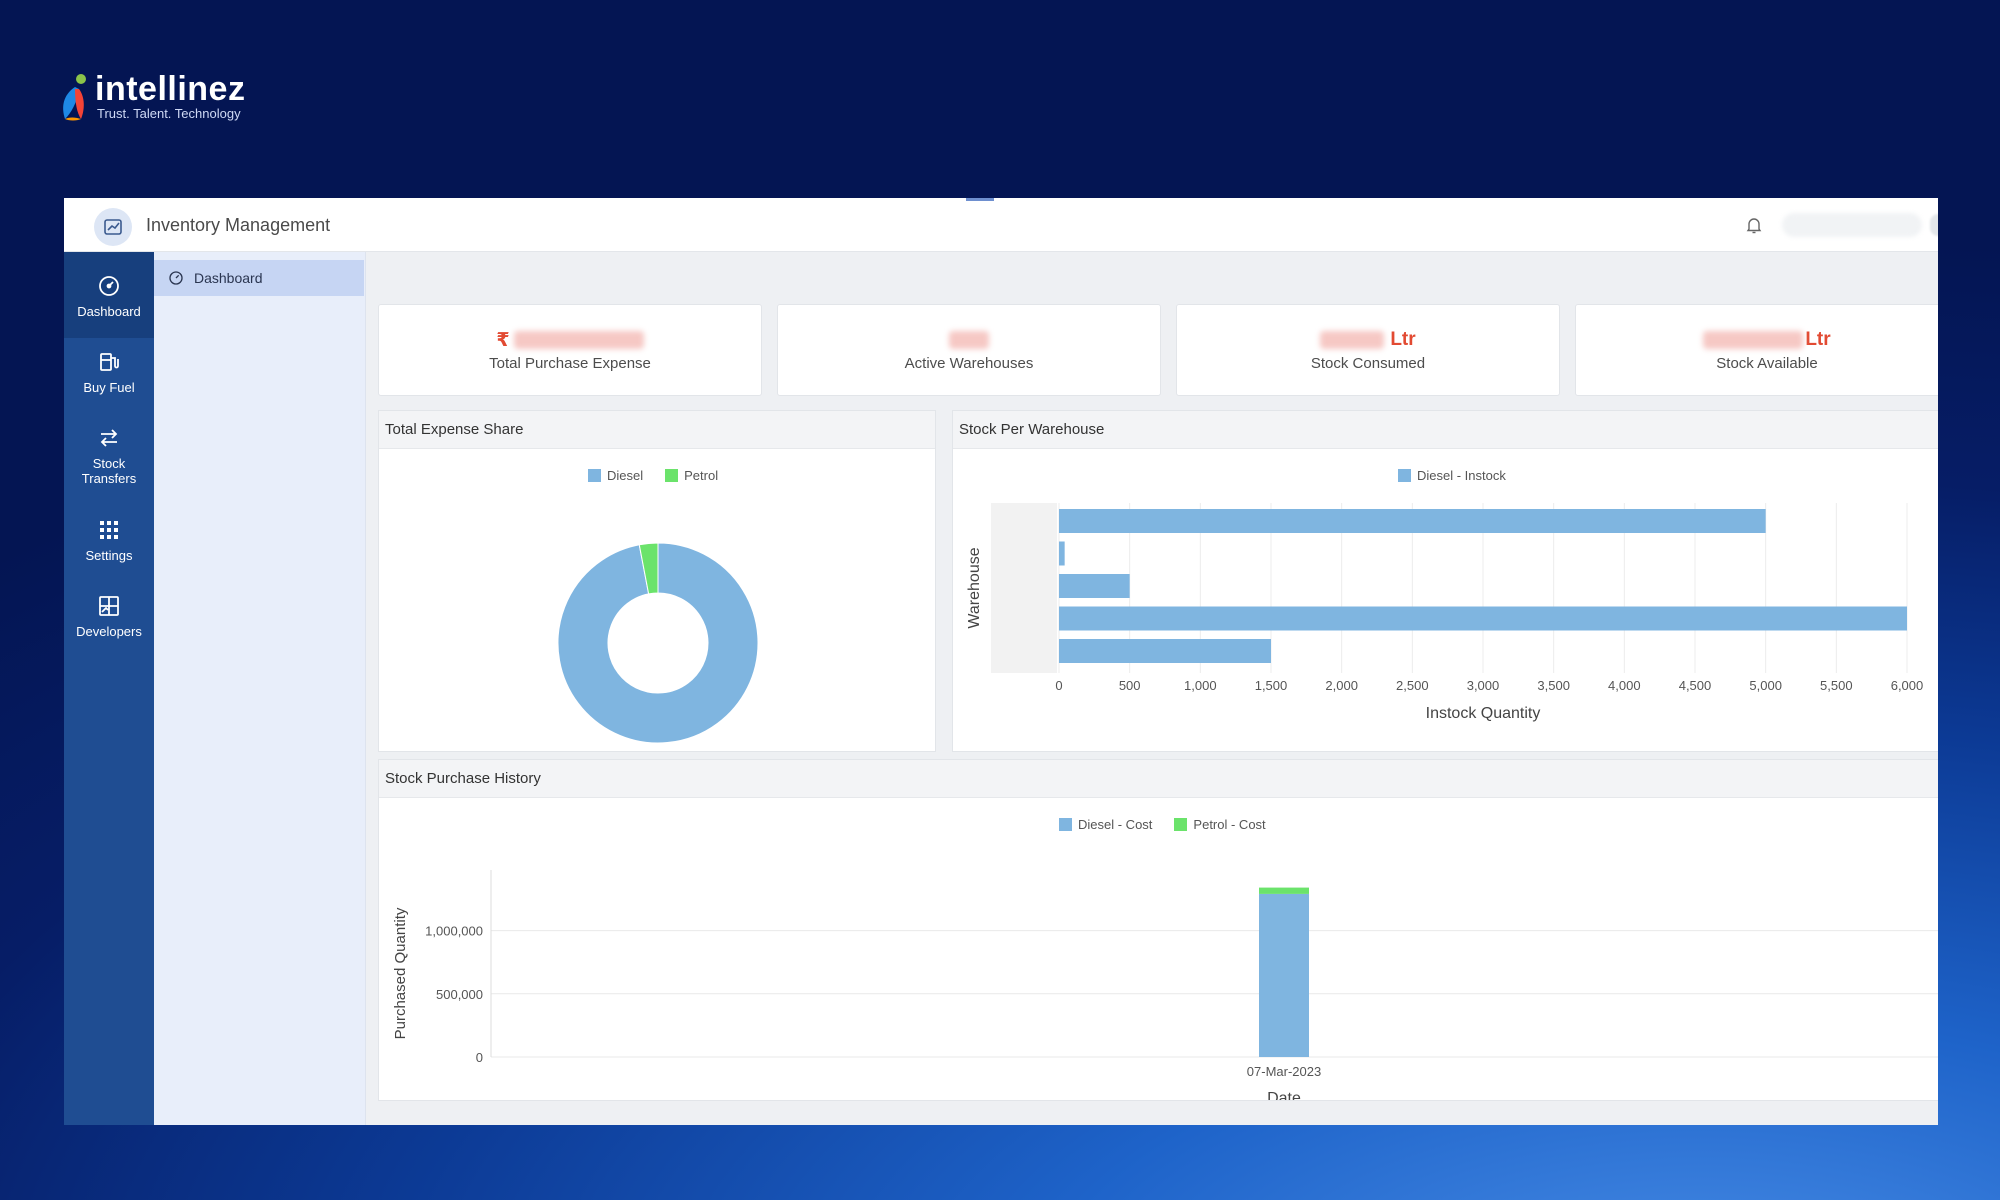 The image size is (2000, 1200). What do you see at coordinates (1284, 890) in the screenshot?
I see `history-bar-petrol` at bounding box center [1284, 890].